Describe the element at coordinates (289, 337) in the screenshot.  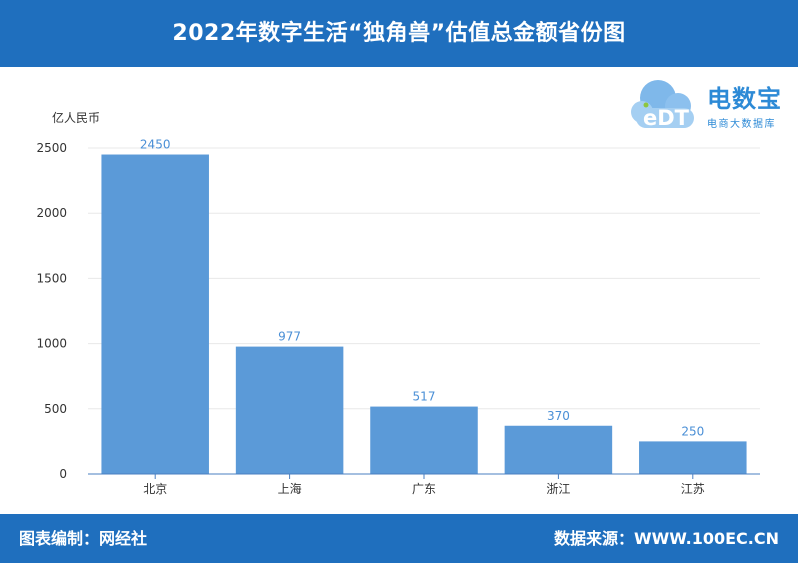
I see `bar-value-label: 977` at that location.